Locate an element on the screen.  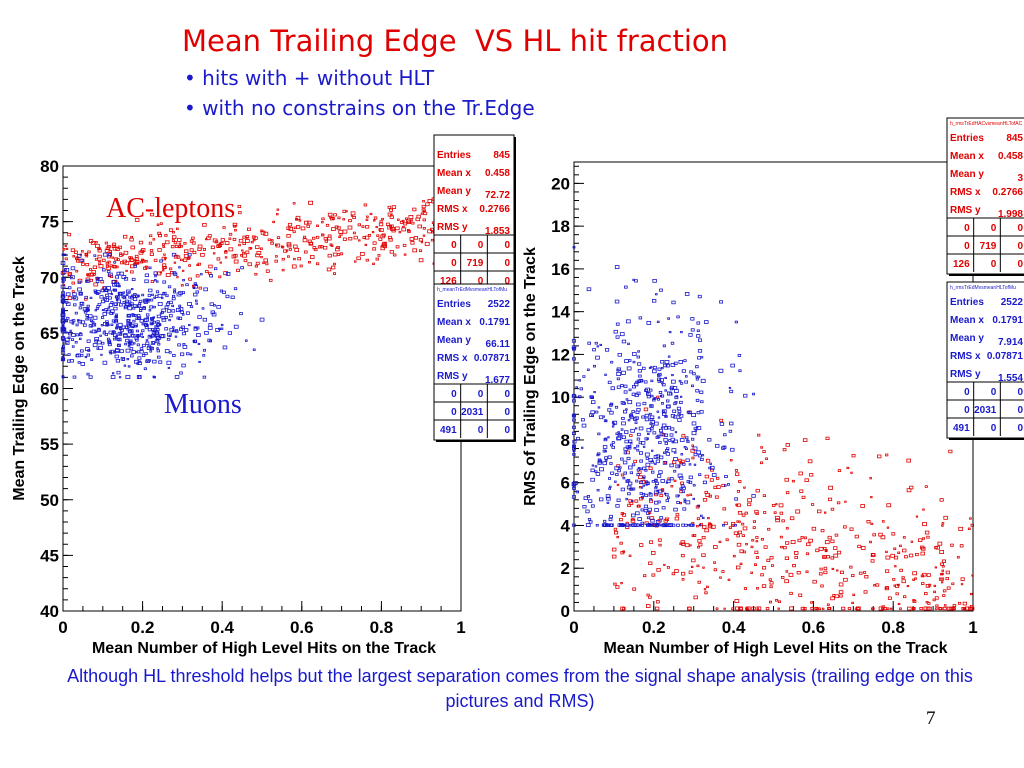
y-tick-label: 20 is located at coordinates (560, 183).